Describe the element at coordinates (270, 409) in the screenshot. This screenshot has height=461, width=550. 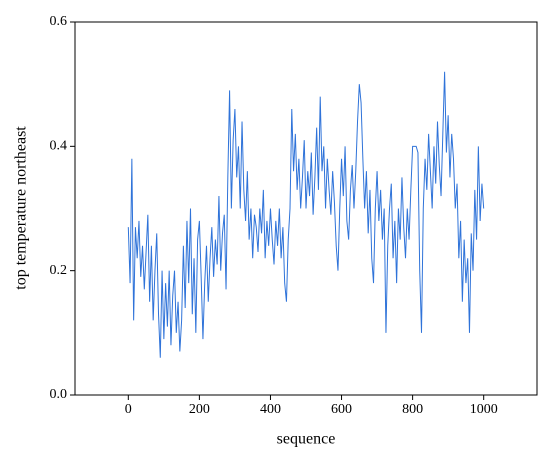
I see `x-tick-label: 400` at that location.